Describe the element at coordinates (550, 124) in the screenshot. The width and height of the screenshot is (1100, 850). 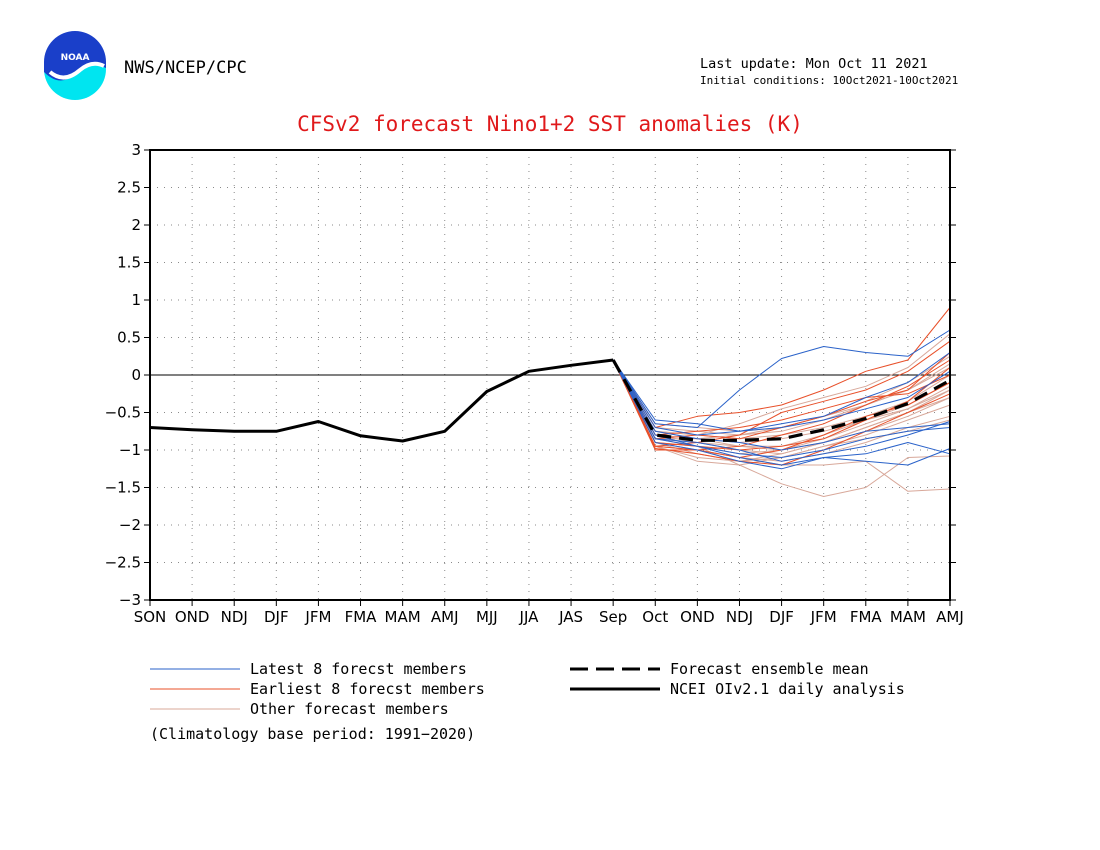
I see `chart-title: CFSv2 forecast Nino1+2 SST anomalies (K)` at that location.